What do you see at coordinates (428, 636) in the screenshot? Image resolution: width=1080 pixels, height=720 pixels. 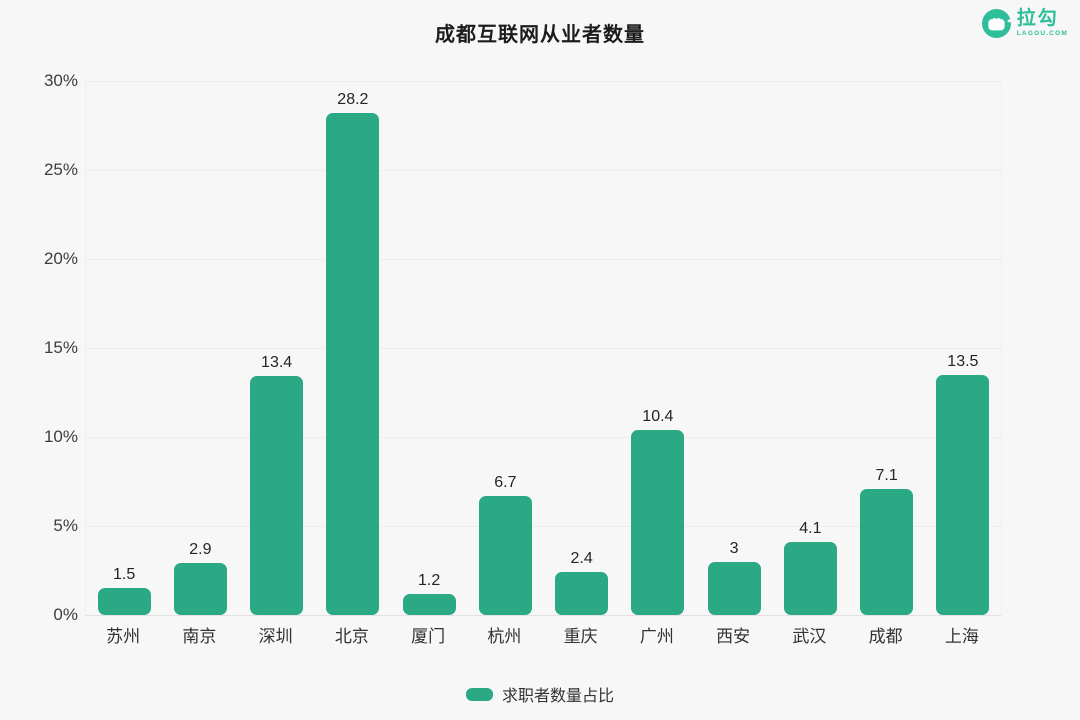 I see `x-tick-label: 厦门` at bounding box center [428, 636].